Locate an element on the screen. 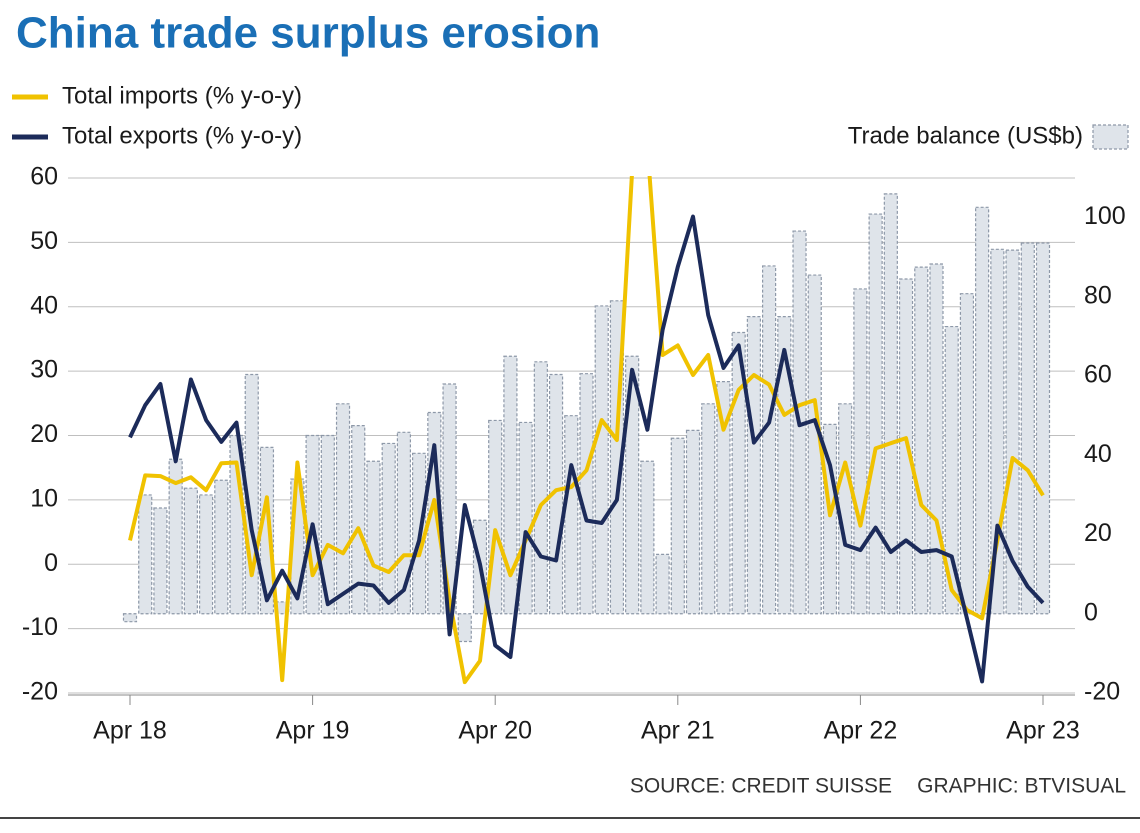 Image resolution: width=1140 pixels, height=833 pixels. y-tick-label: 10 is located at coordinates (44, 498).